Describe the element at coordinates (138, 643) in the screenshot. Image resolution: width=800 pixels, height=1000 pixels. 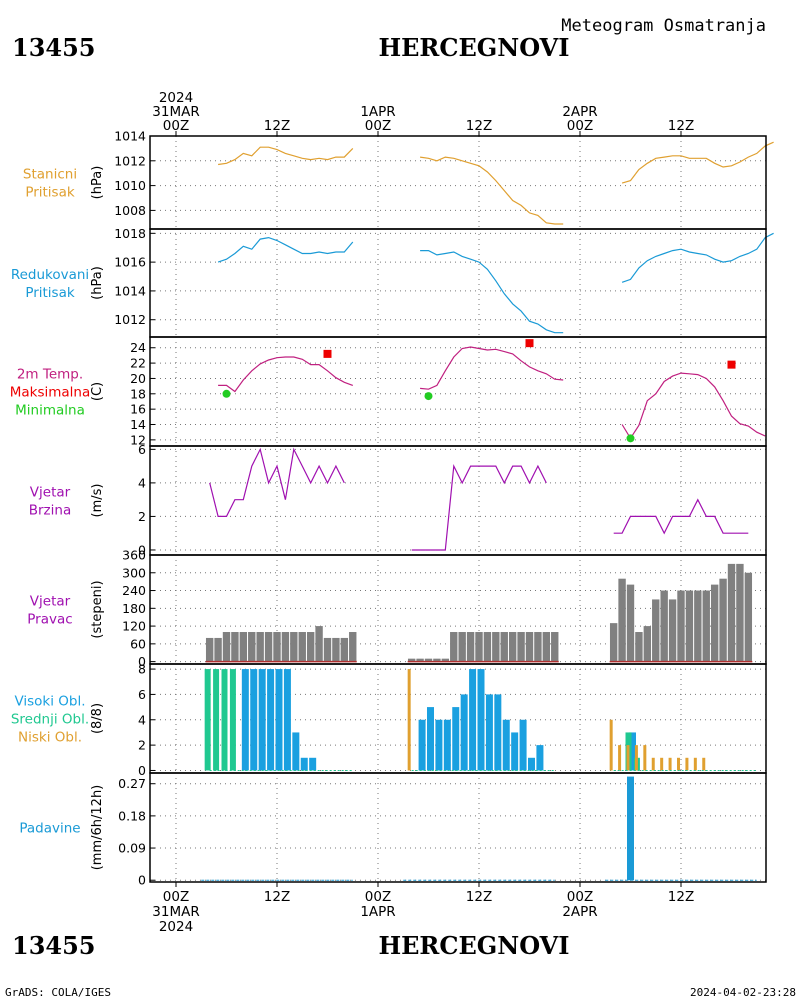
I see `y-tick-label: 60` at that location.